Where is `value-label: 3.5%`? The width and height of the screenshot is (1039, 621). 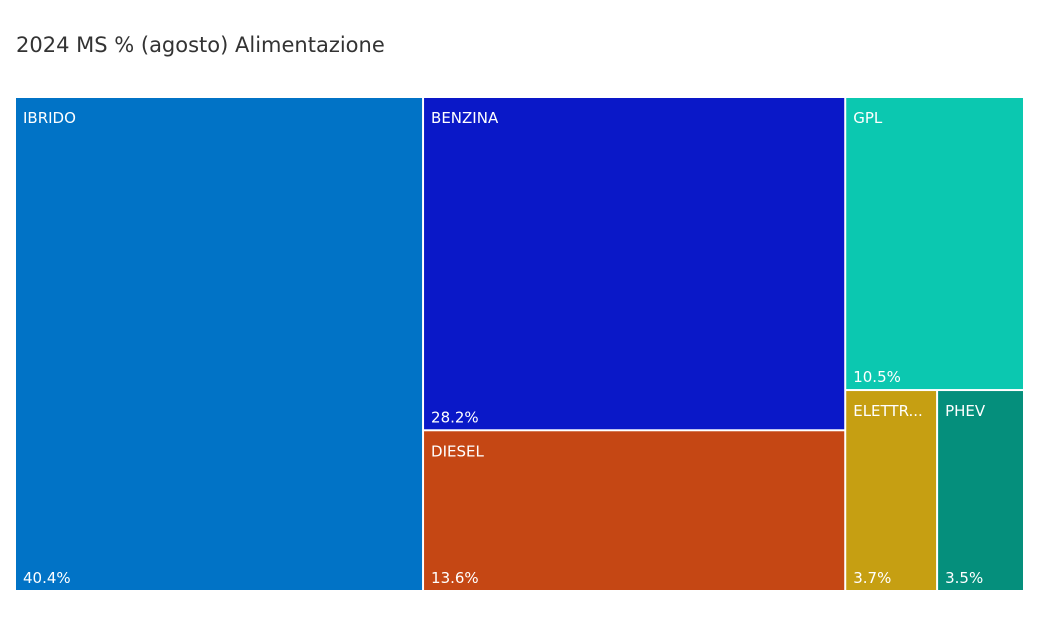 value-label: 3.5% is located at coordinates (964, 578).